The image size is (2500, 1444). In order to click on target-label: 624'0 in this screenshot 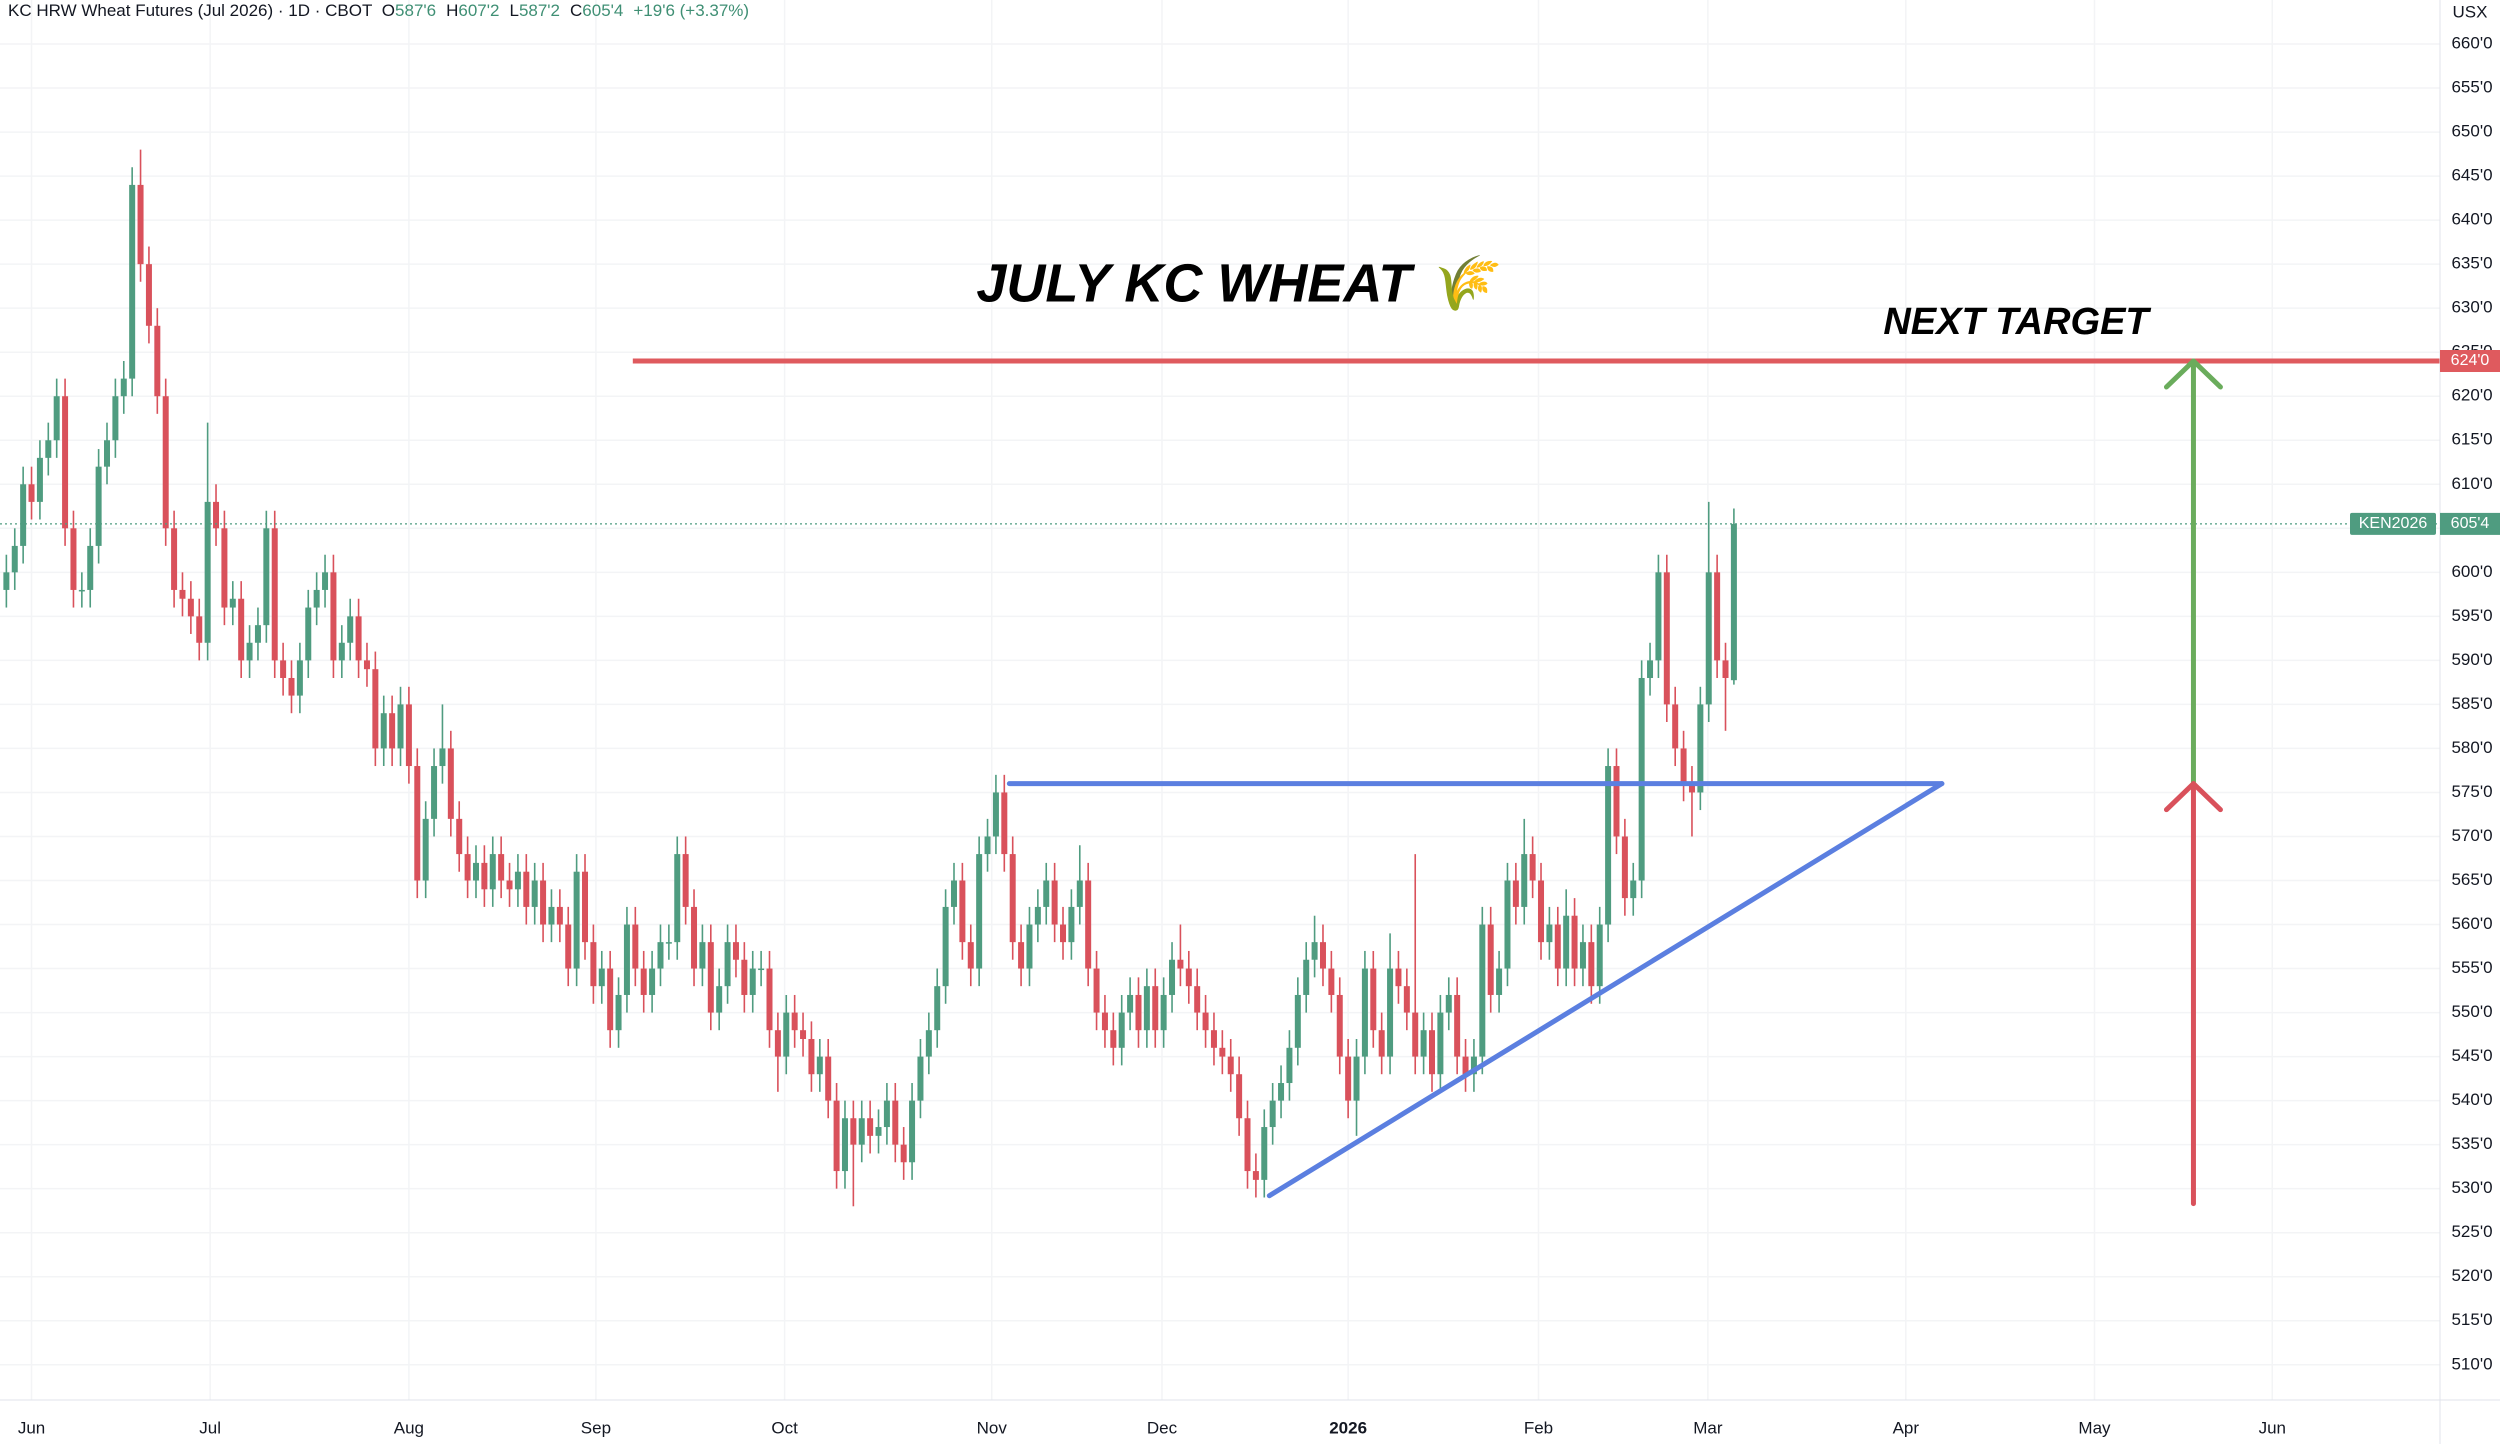, I will do `click(2470, 360)`.